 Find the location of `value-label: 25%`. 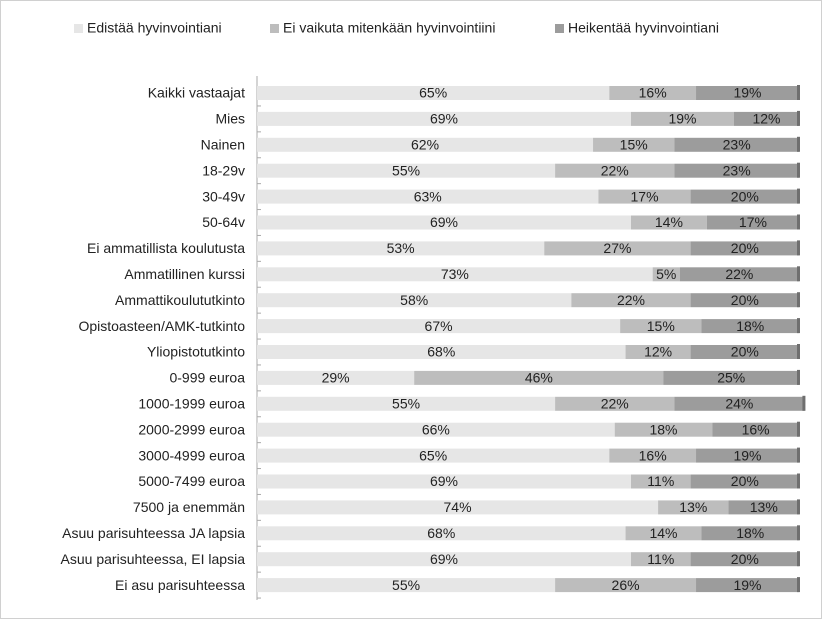

value-label: 25% is located at coordinates (731, 378).